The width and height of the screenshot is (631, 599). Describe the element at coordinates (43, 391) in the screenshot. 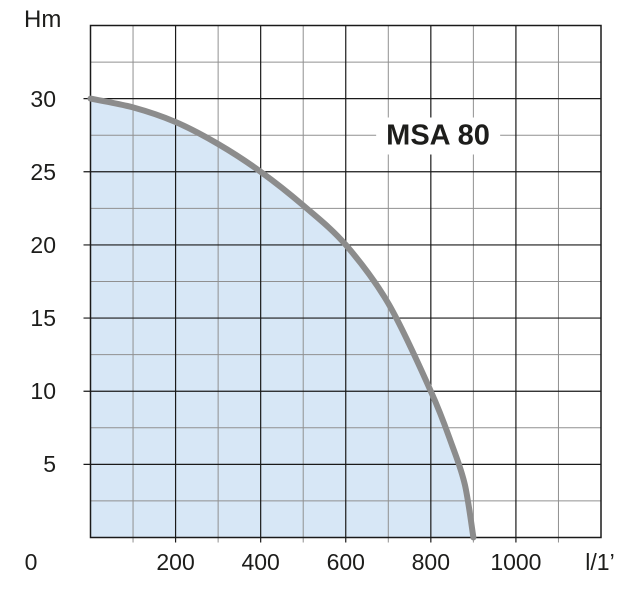

I see `y-tick-label: 10` at that location.